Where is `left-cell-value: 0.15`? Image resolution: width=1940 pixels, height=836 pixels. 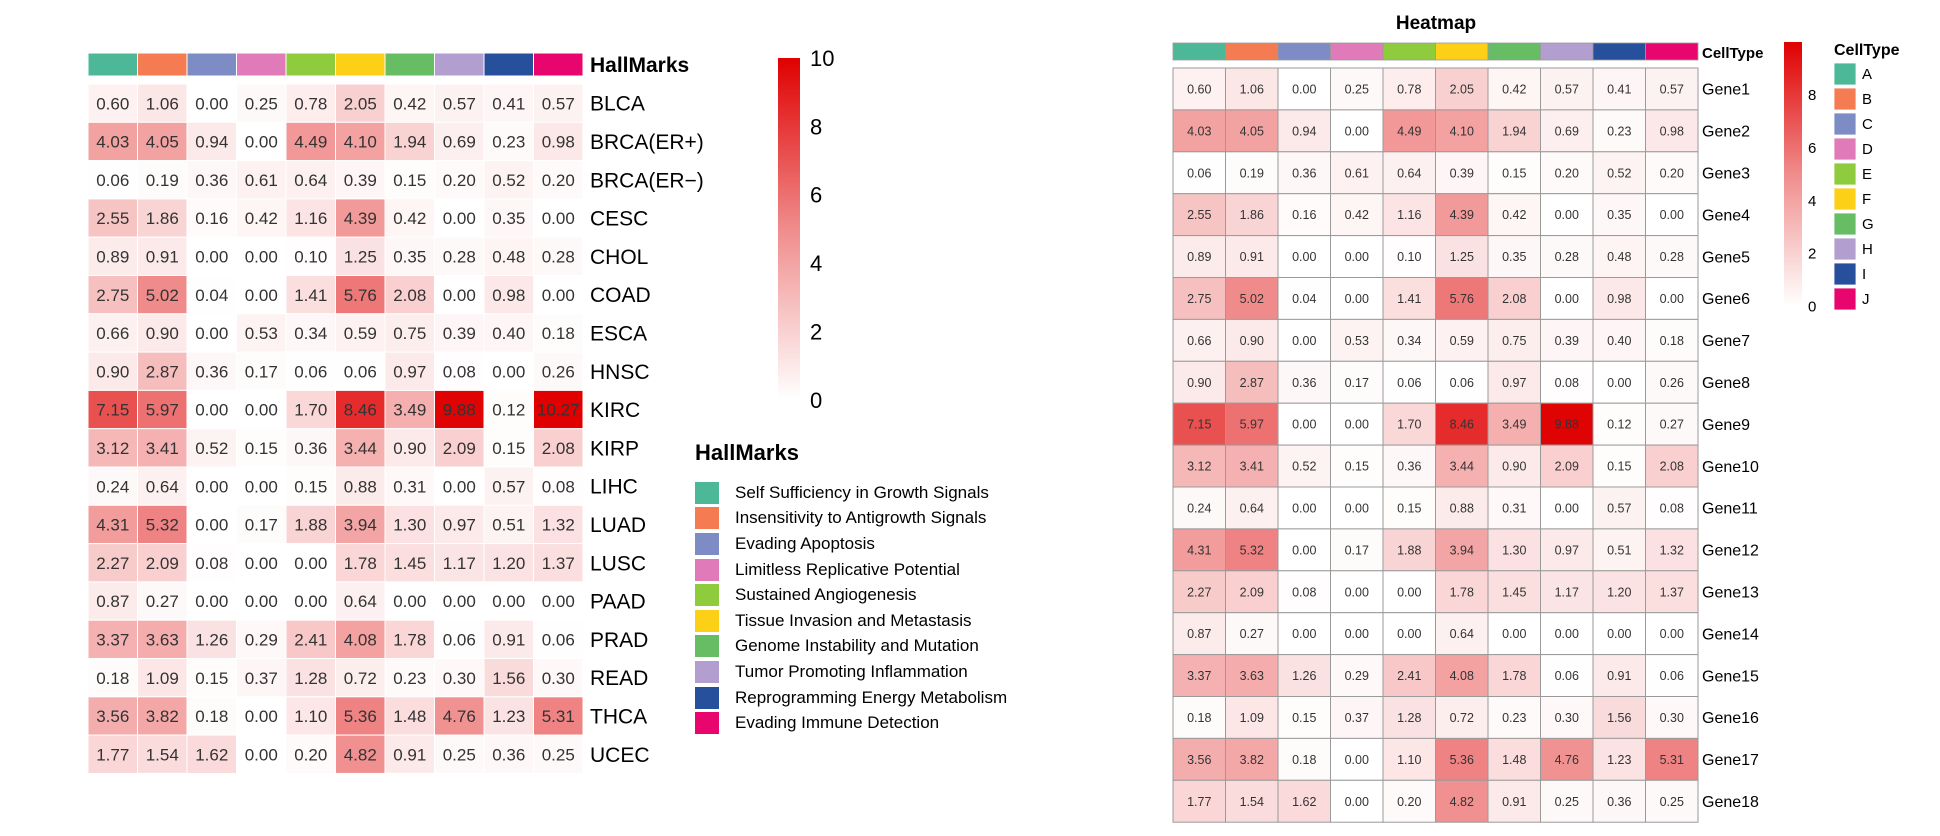 left-cell-value: 0.15 is located at coordinates (508, 448).